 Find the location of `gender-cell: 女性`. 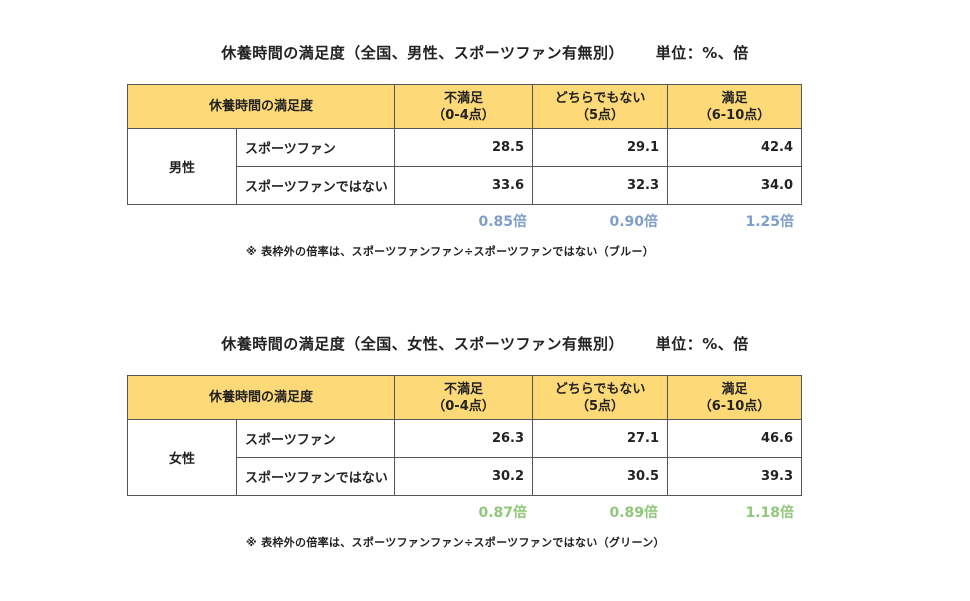

gender-cell: 女性 is located at coordinates (182, 457).